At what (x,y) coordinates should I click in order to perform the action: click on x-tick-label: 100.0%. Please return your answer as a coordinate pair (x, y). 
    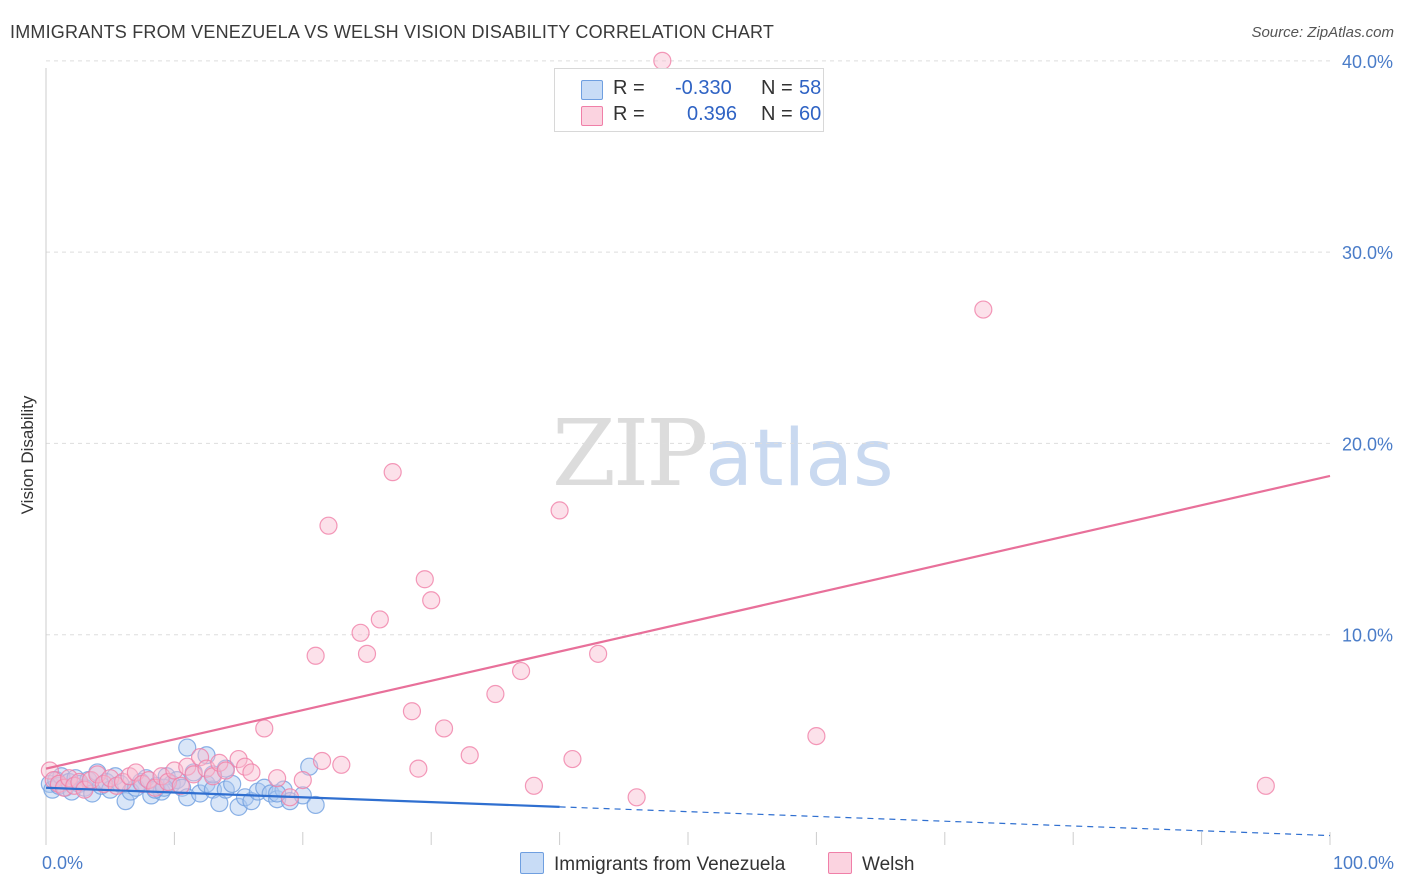
    Looking at the image, I should click on (1363, 863).